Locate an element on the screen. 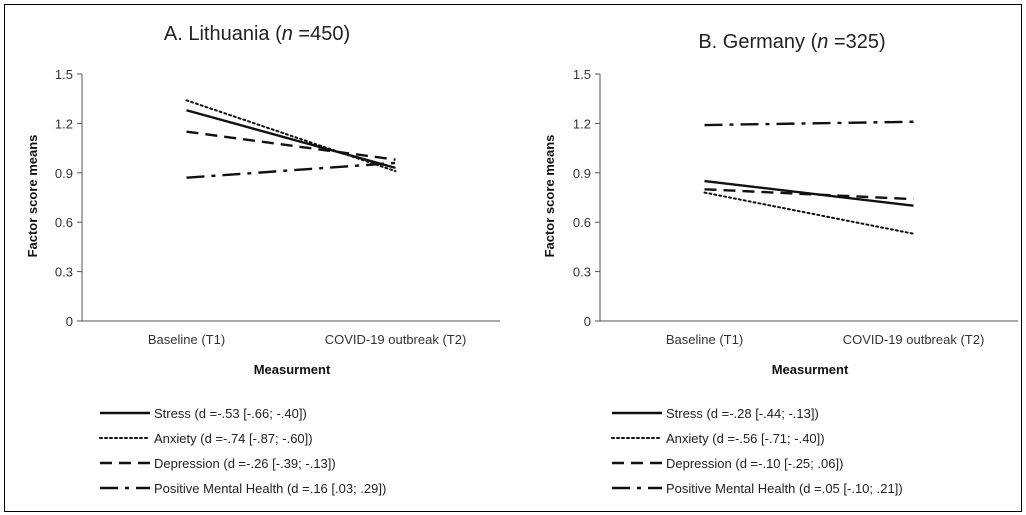 The height and width of the screenshot is (515, 1026). panel-b-xlabel: Measurment is located at coordinates (810, 369).